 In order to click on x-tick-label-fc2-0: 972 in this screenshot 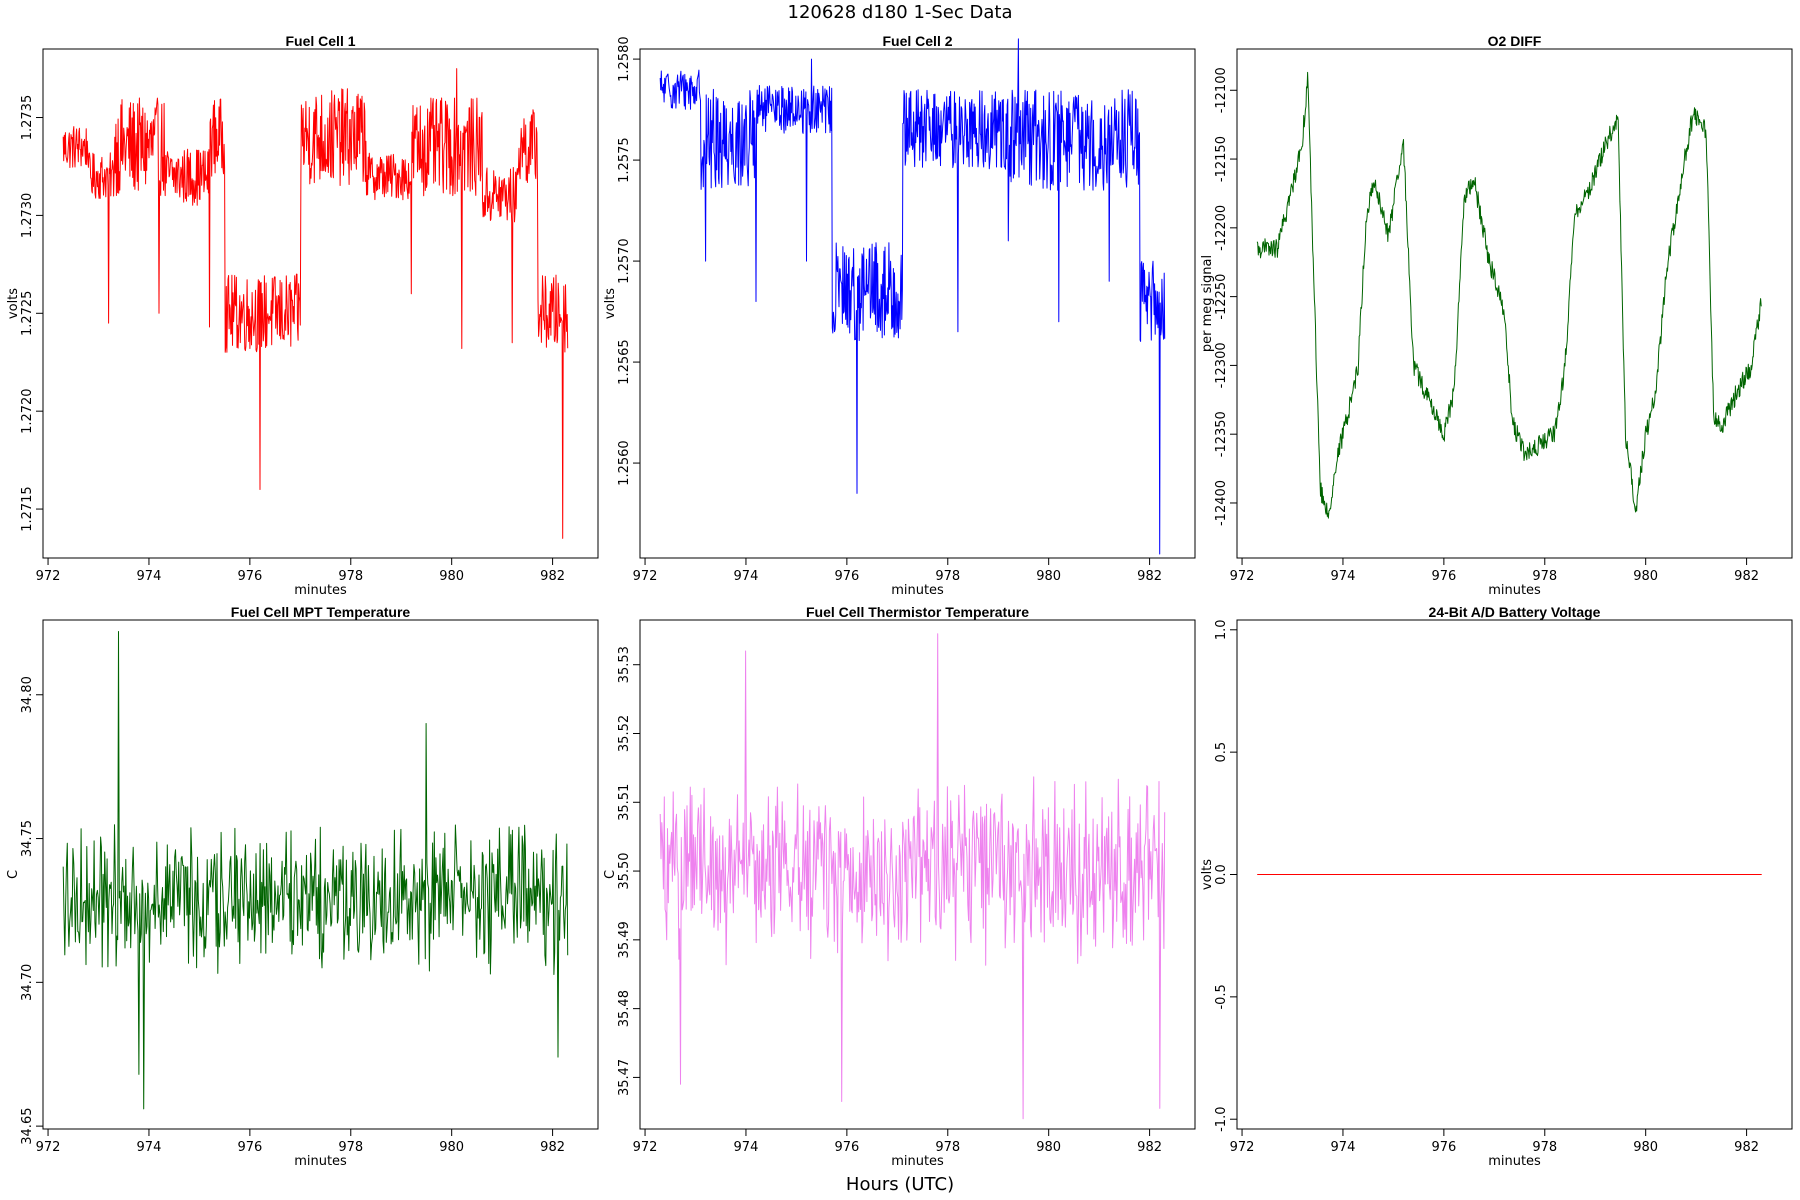, I will do `click(645, 576)`.